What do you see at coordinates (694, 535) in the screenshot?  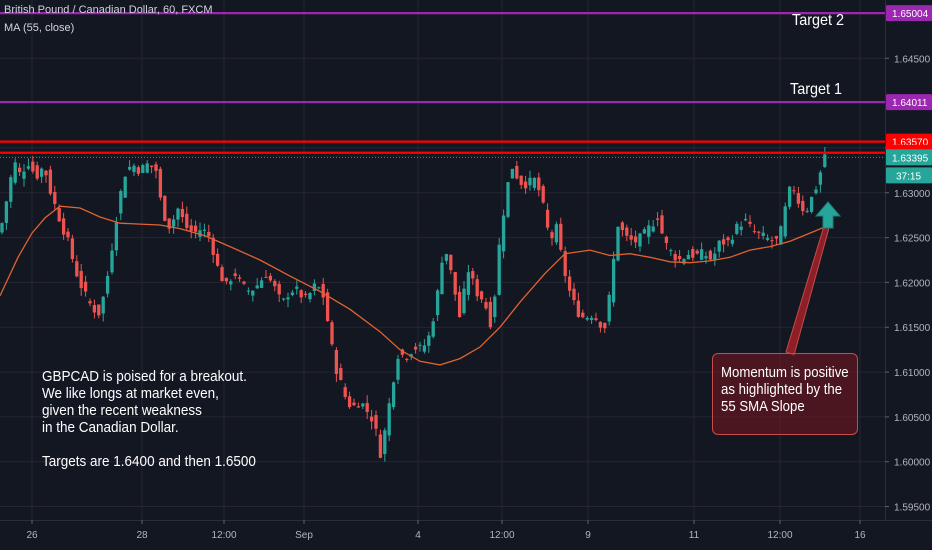 I see `x-tick-label: 11` at bounding box center [694, 535].